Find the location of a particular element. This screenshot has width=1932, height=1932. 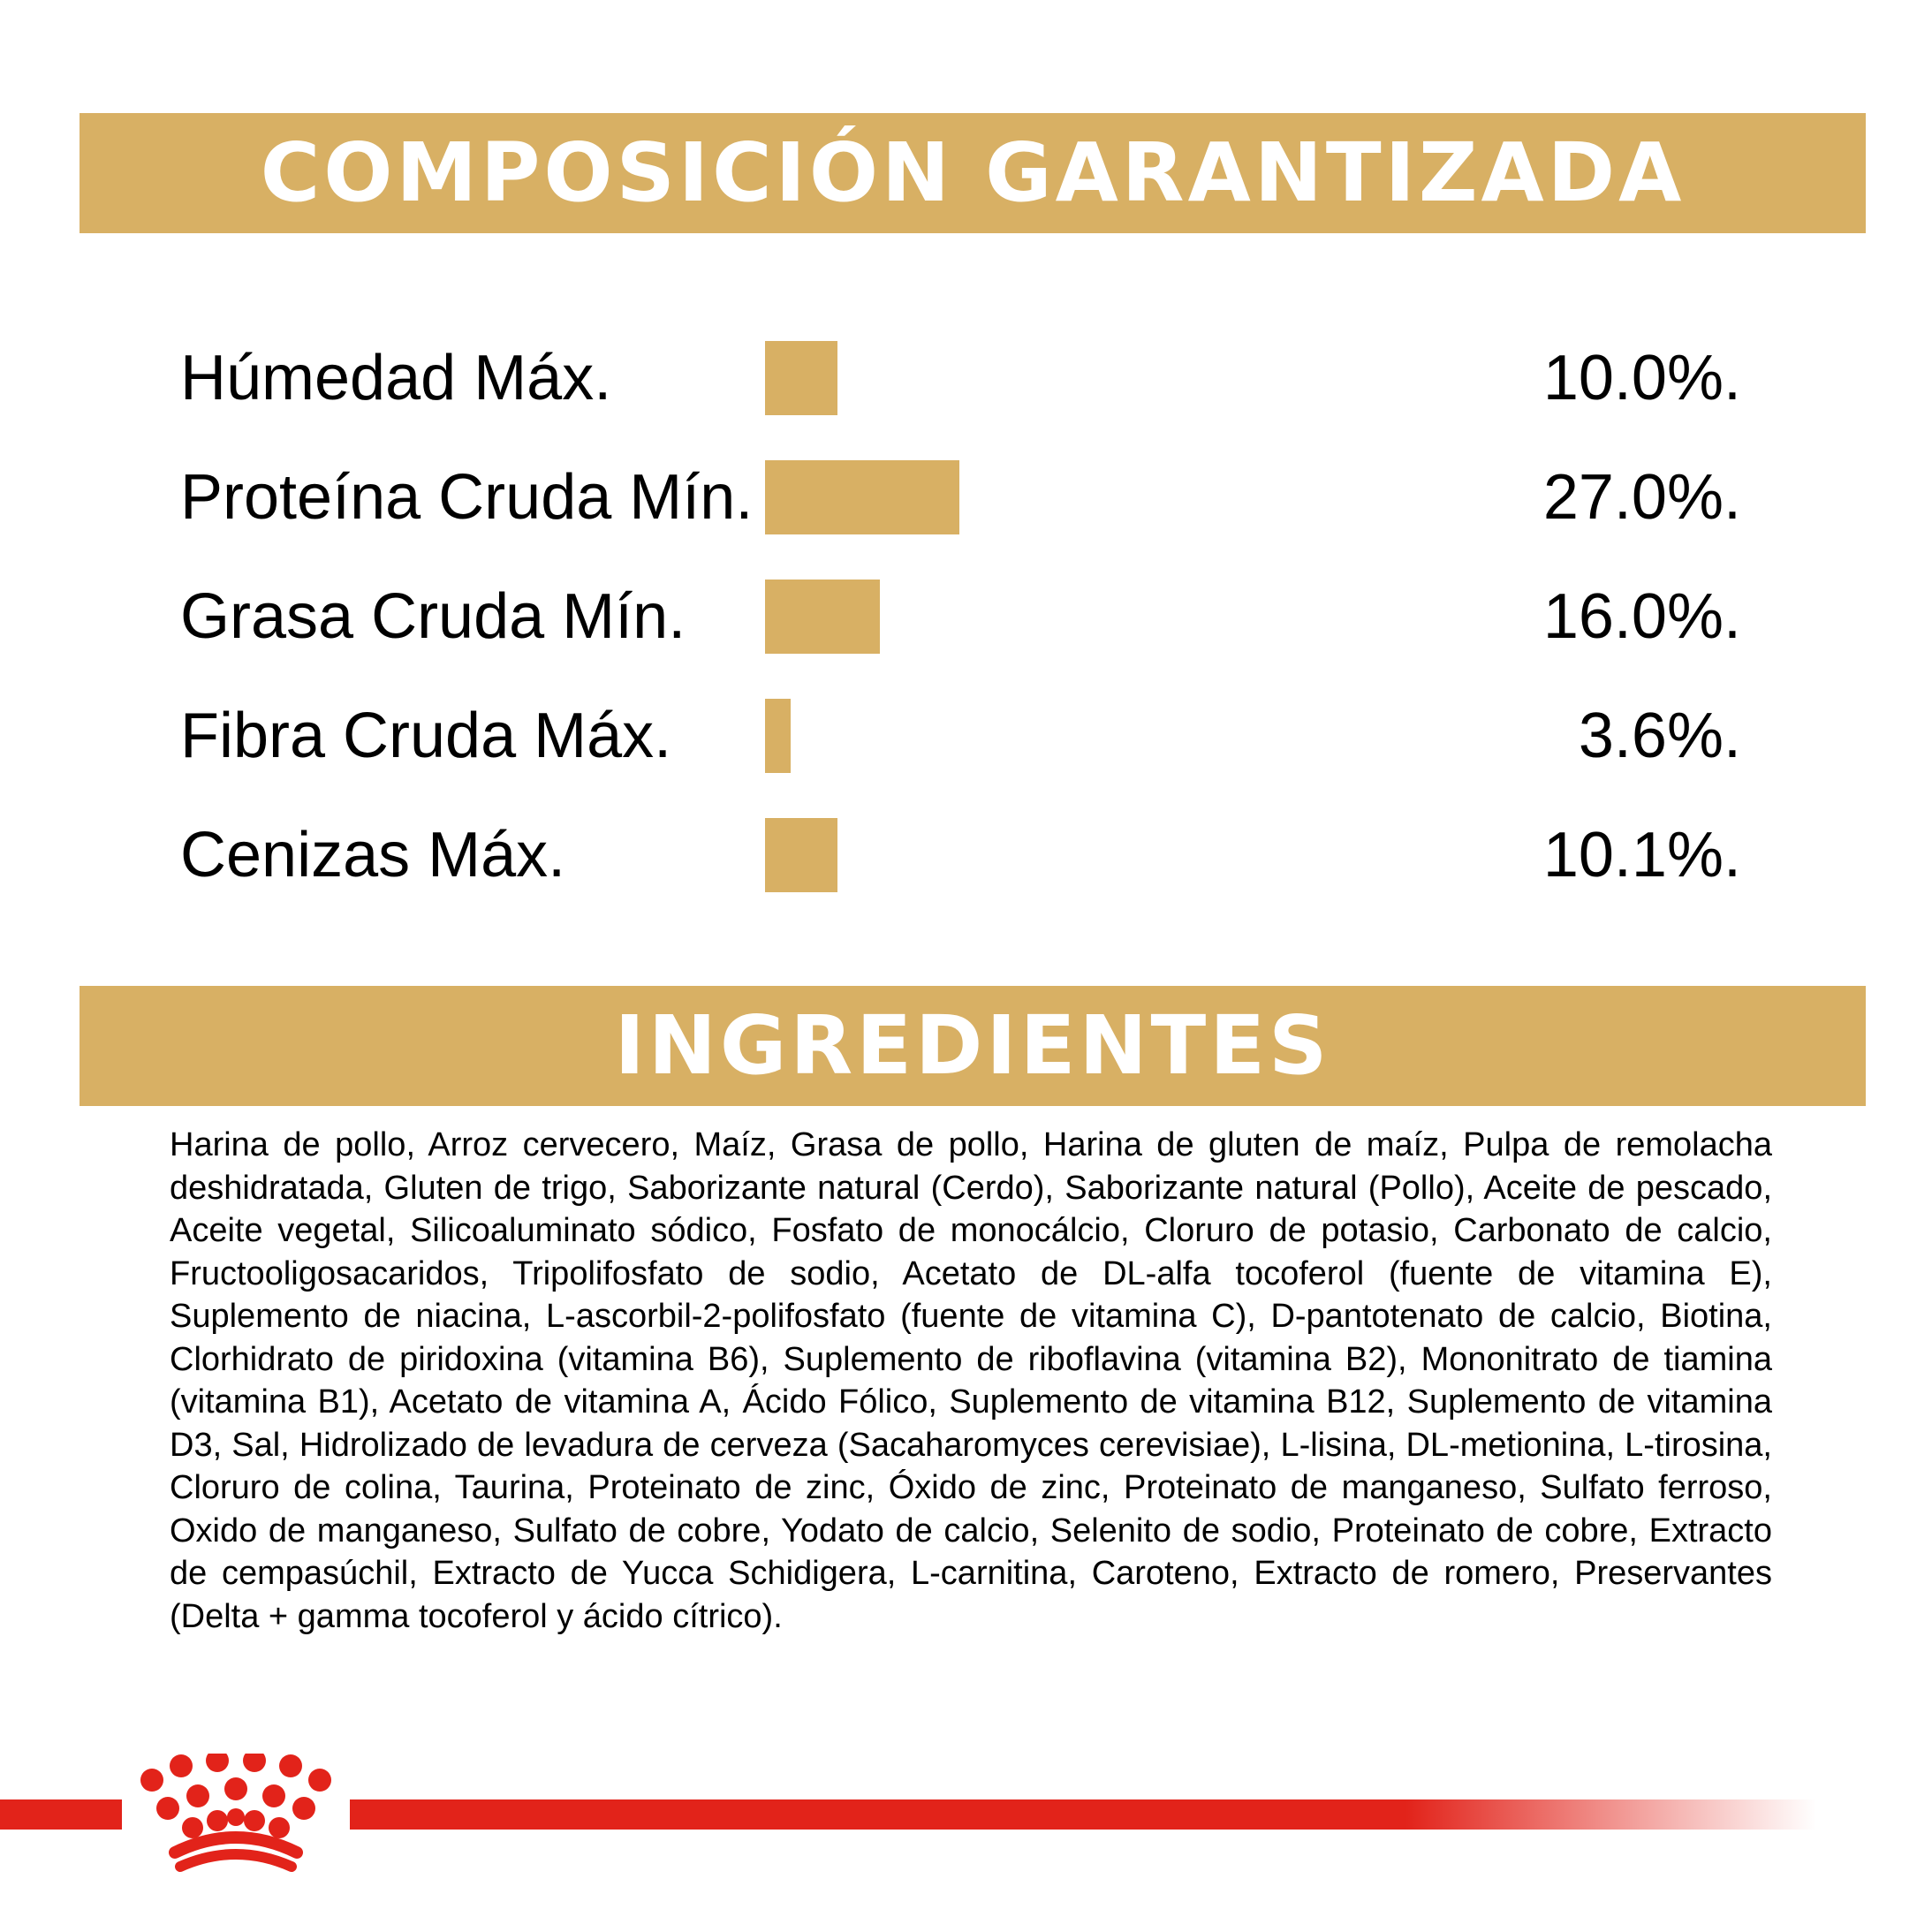

nutrient-value: 10.1%. is located at coordinates (1641, 855).